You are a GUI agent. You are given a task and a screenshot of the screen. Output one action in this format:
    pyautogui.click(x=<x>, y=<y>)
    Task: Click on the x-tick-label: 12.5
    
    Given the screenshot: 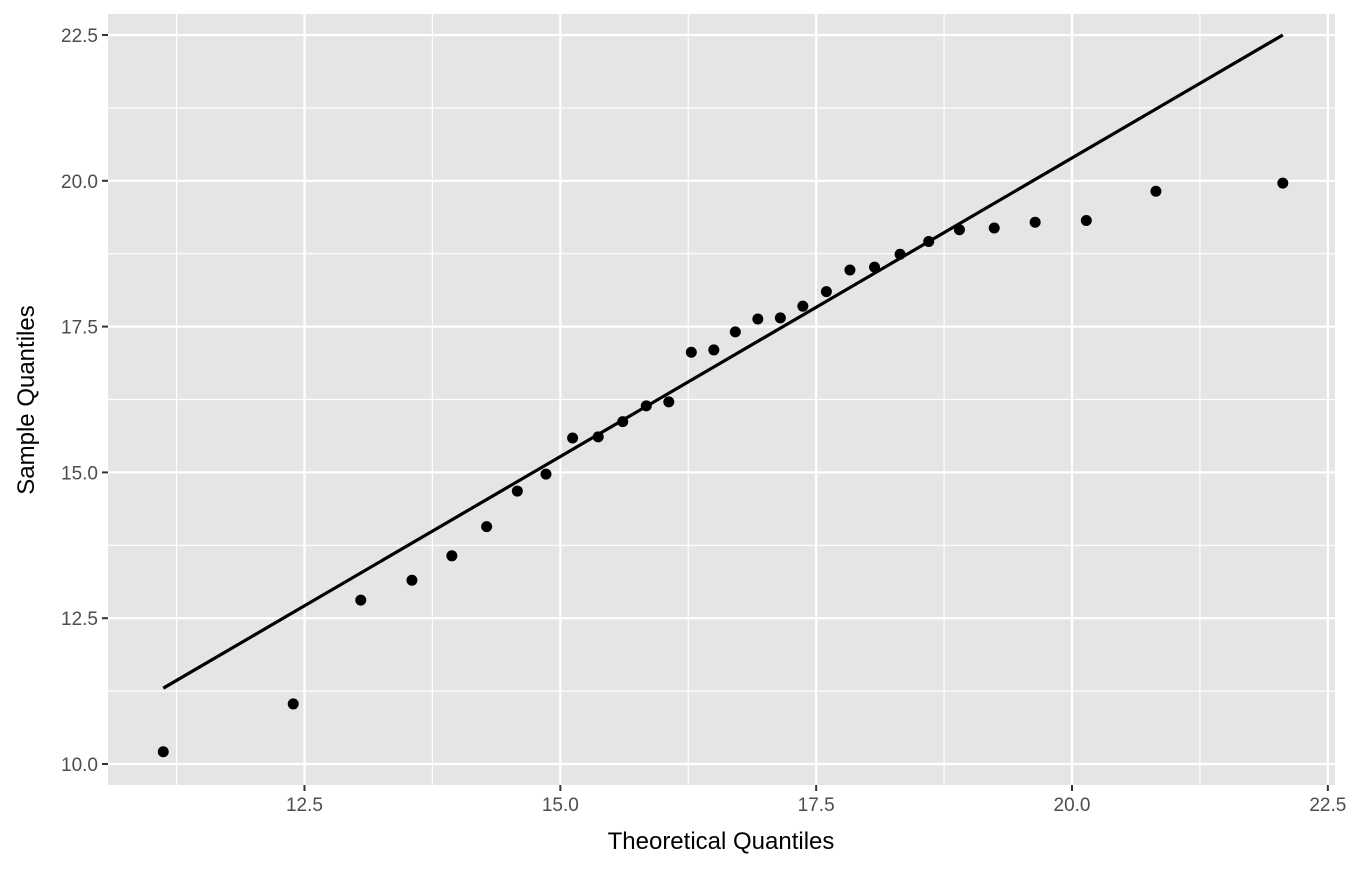 What is the action you would take?
    pyautogui.click(x=304, y=805)
    